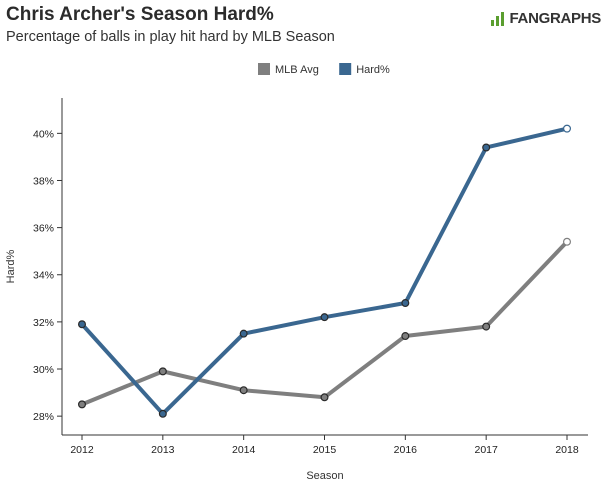 The image size is (613, 492). What do you see at coordinates (43, 370) in the screenshot?
I see `y-tick-label: 30%` at bounding box center [43, 370].